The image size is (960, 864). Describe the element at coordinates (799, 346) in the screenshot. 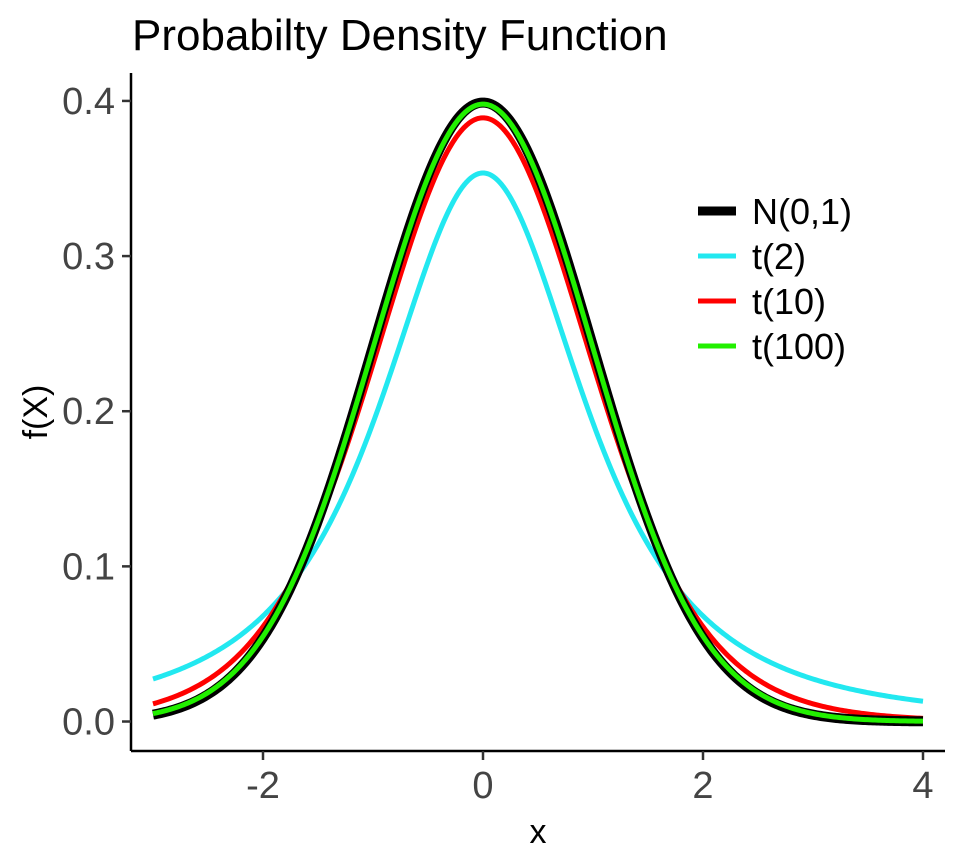

I see `legend-label: t(100)` at that location.